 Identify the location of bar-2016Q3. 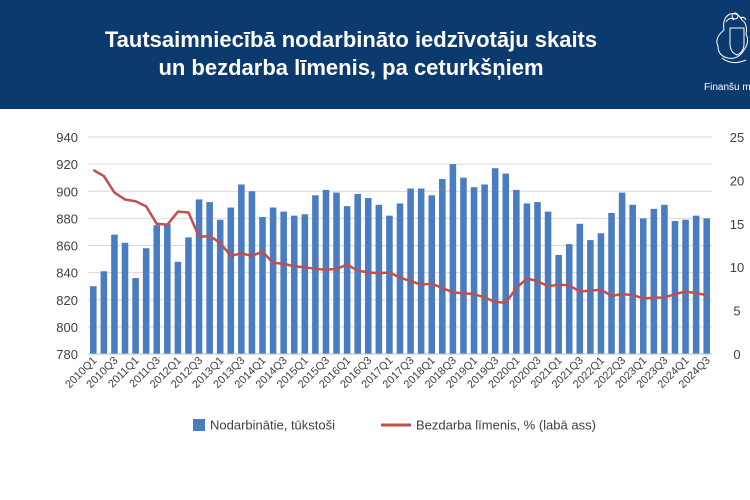
(368, 276).